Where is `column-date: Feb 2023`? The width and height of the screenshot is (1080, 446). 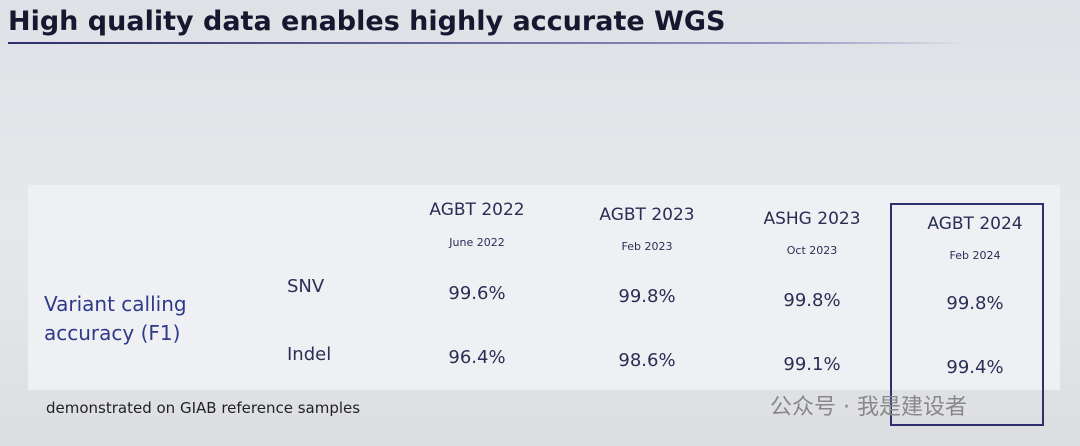 column-date: Feb 2023 is located at coordinates (647, 246).